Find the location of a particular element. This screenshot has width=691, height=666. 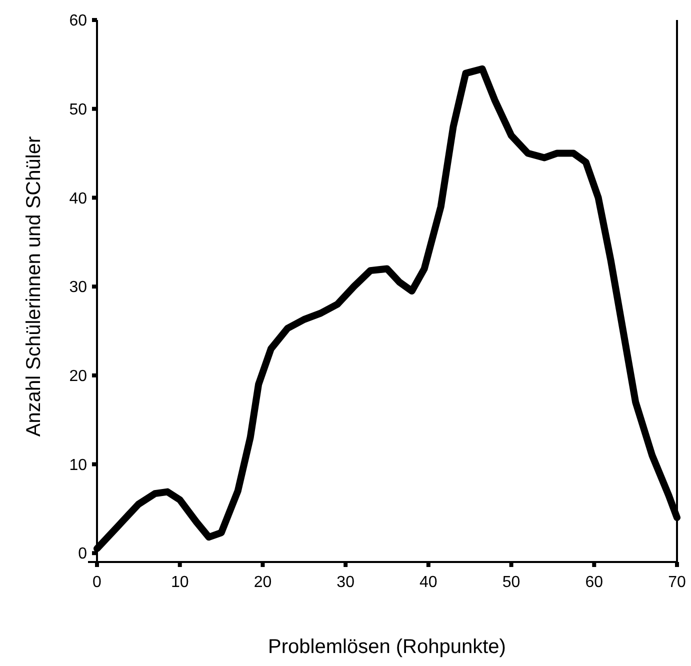

x-axis-title: Problemlösen (Rohpunkte) is located at coordinates (387, 647).